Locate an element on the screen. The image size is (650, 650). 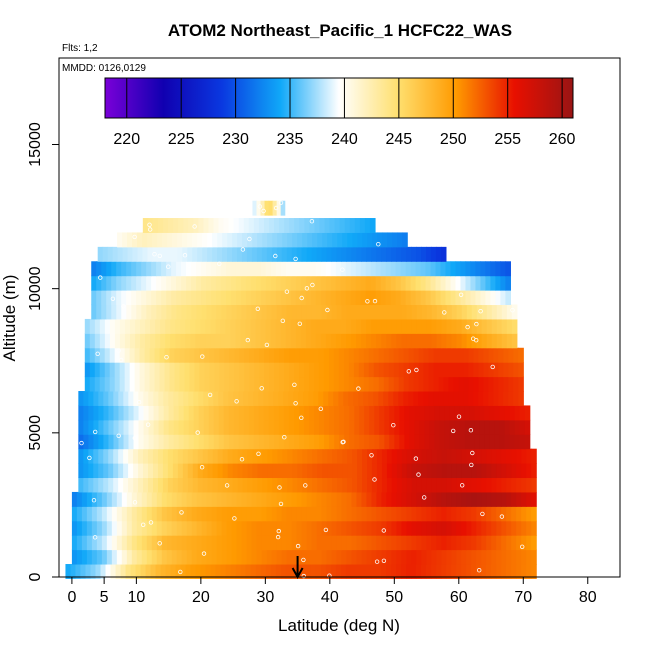
y-tick-label: 0 is located at coordinates (35, 576).